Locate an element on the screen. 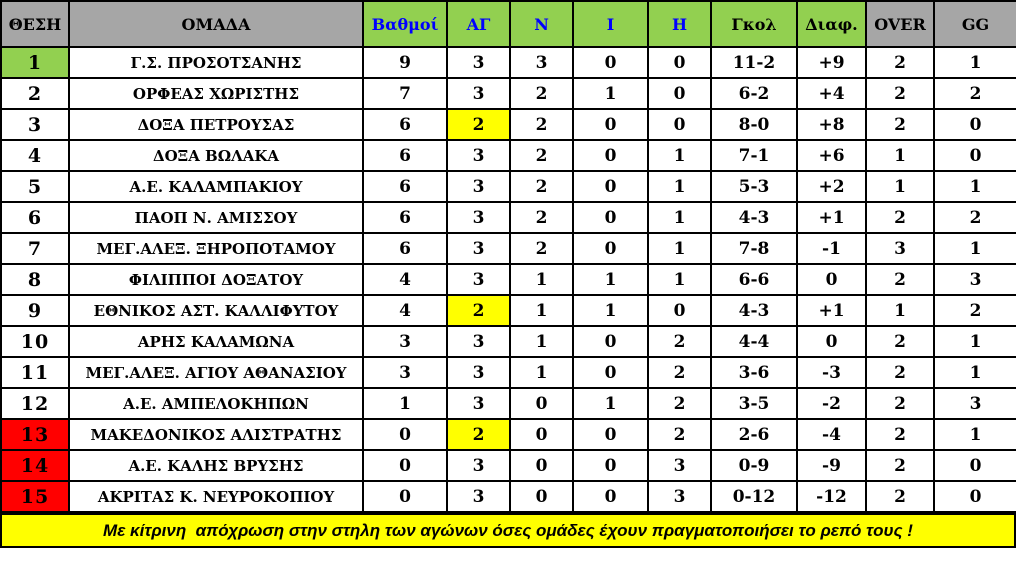 The height and width of the screenshot is (583, 1016). position-cell: 7 is located at coordinates (35, 248).